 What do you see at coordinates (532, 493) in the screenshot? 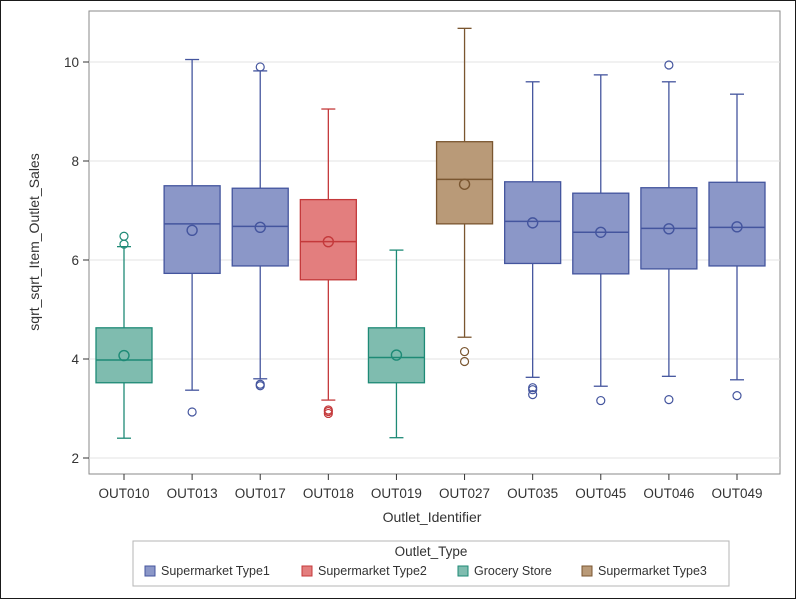
I see `x-tick-label: OUT035` at bounding box center [532, 493].